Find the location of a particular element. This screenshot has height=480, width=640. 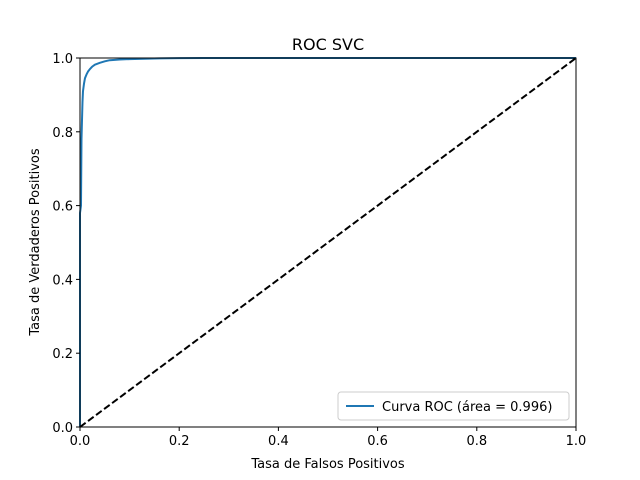

x-tick-label: 0.6 is located at coordinates (377, 441).